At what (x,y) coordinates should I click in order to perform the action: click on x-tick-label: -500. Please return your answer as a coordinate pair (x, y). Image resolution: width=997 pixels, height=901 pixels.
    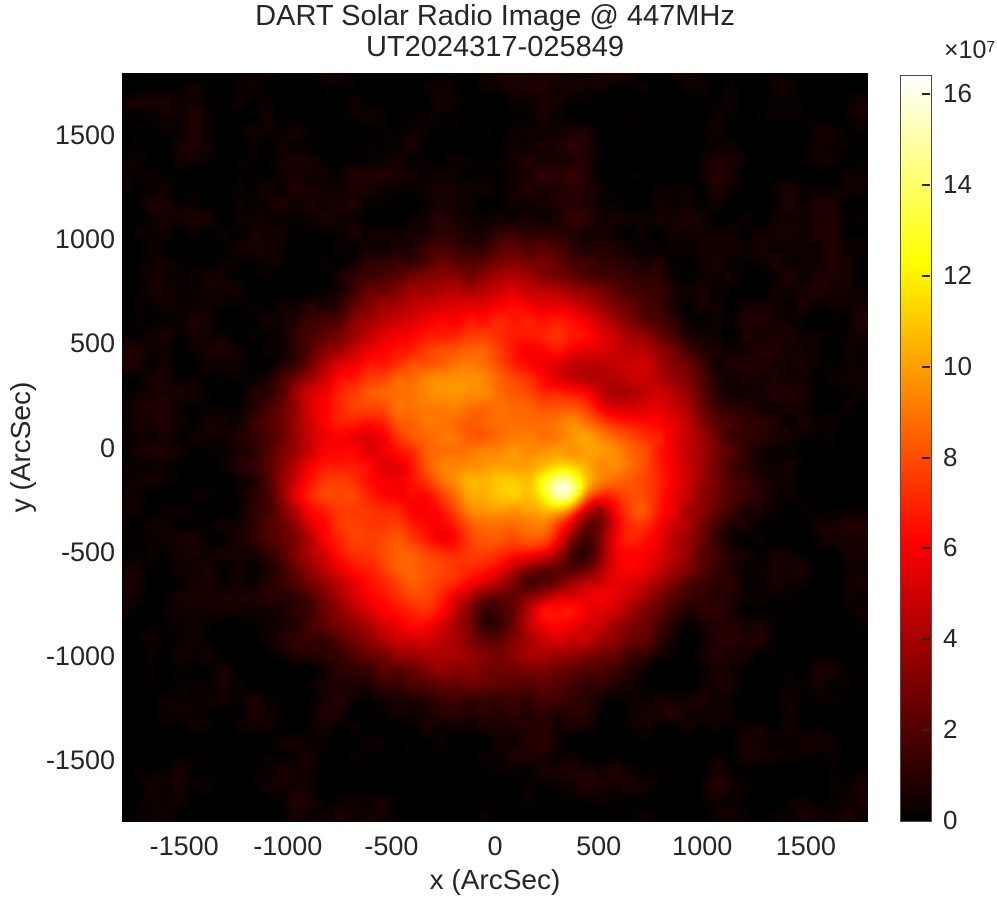
    Looking at the image, I should click on (391, 846).